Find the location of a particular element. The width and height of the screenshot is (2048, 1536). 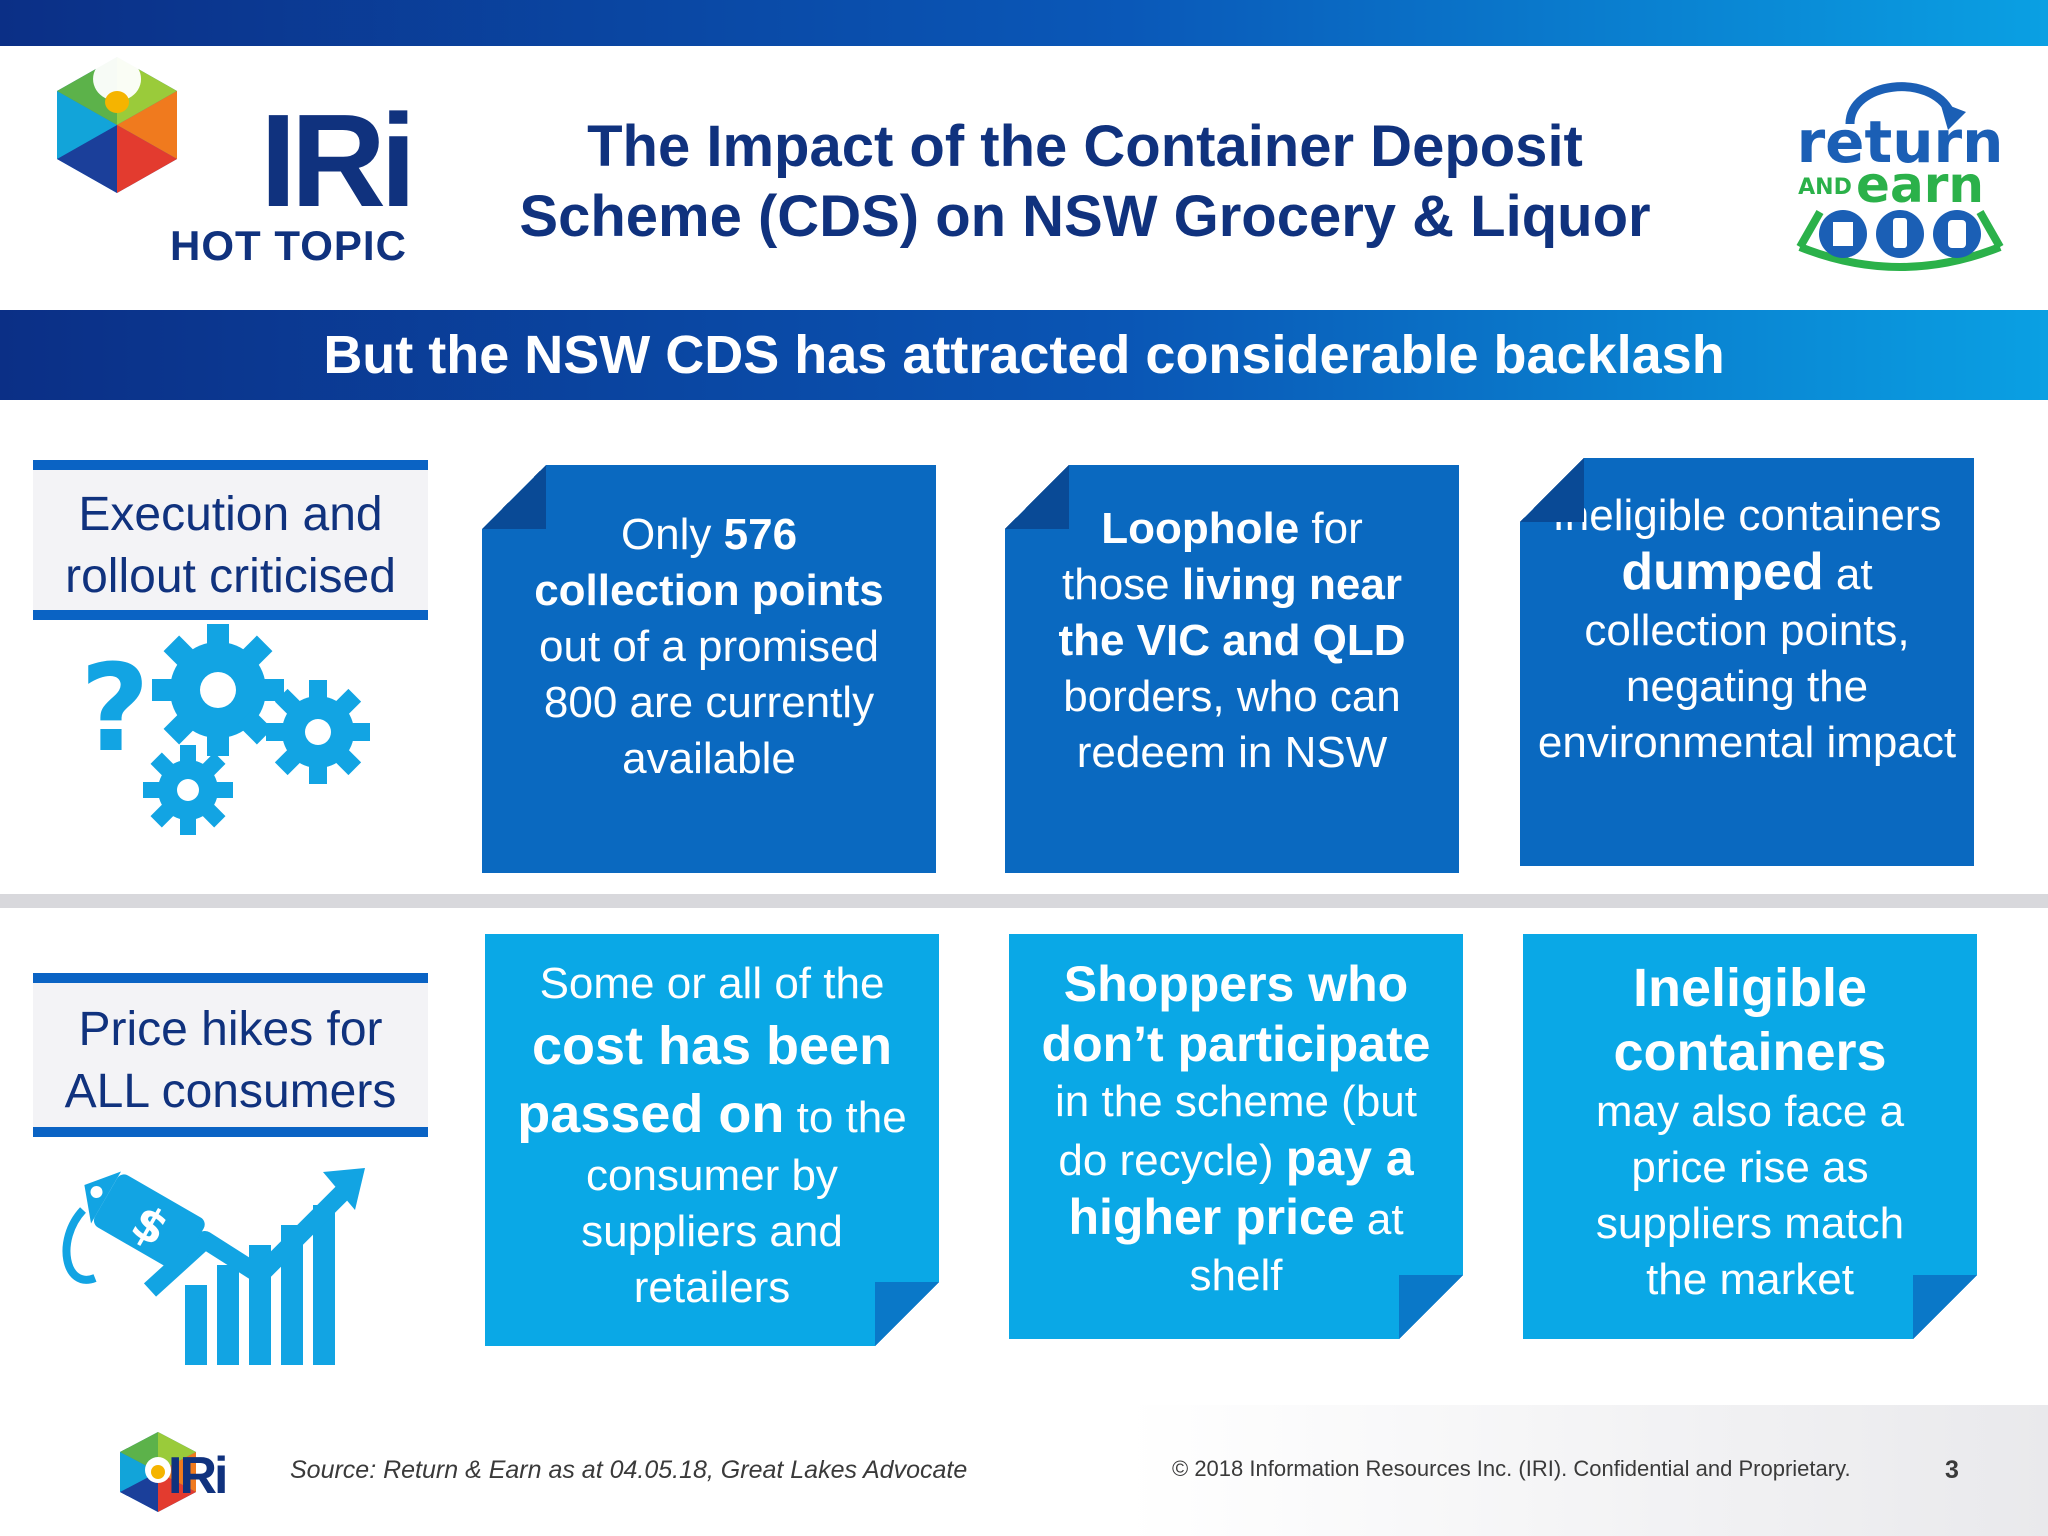

row-label-execution: Execution and rollout criticised is located at coordinates (230, 540).